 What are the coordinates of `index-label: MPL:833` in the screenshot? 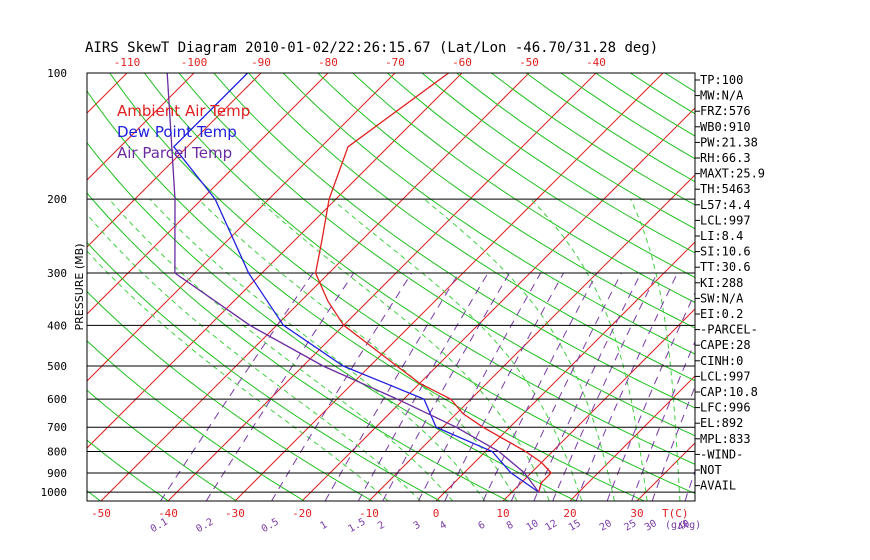 It's located at (725, 439).